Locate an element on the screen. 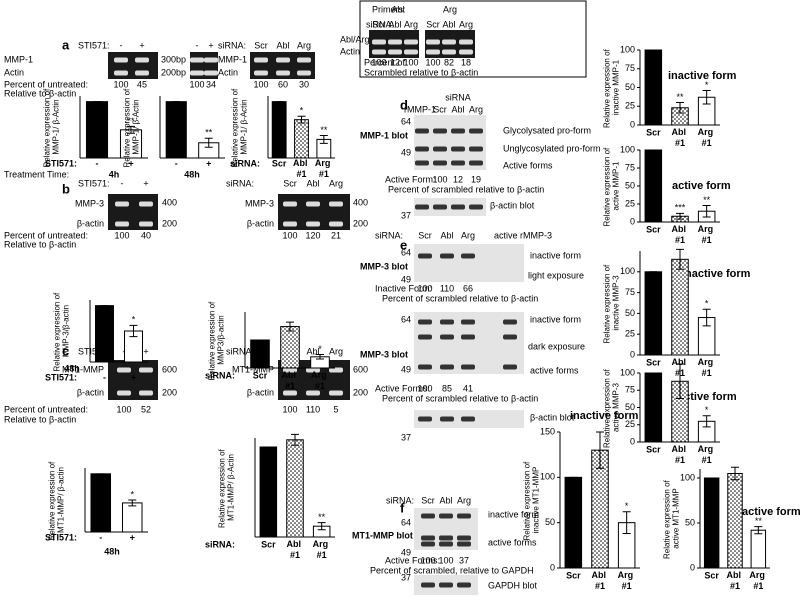 The width and height of the screenshot is (800, 608). figure-text: a is located at coordinates (66, 44).